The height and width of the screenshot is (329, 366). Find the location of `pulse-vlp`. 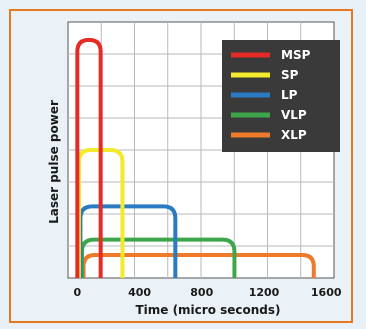

pulse-vlp is located at coordinates (158, 257).